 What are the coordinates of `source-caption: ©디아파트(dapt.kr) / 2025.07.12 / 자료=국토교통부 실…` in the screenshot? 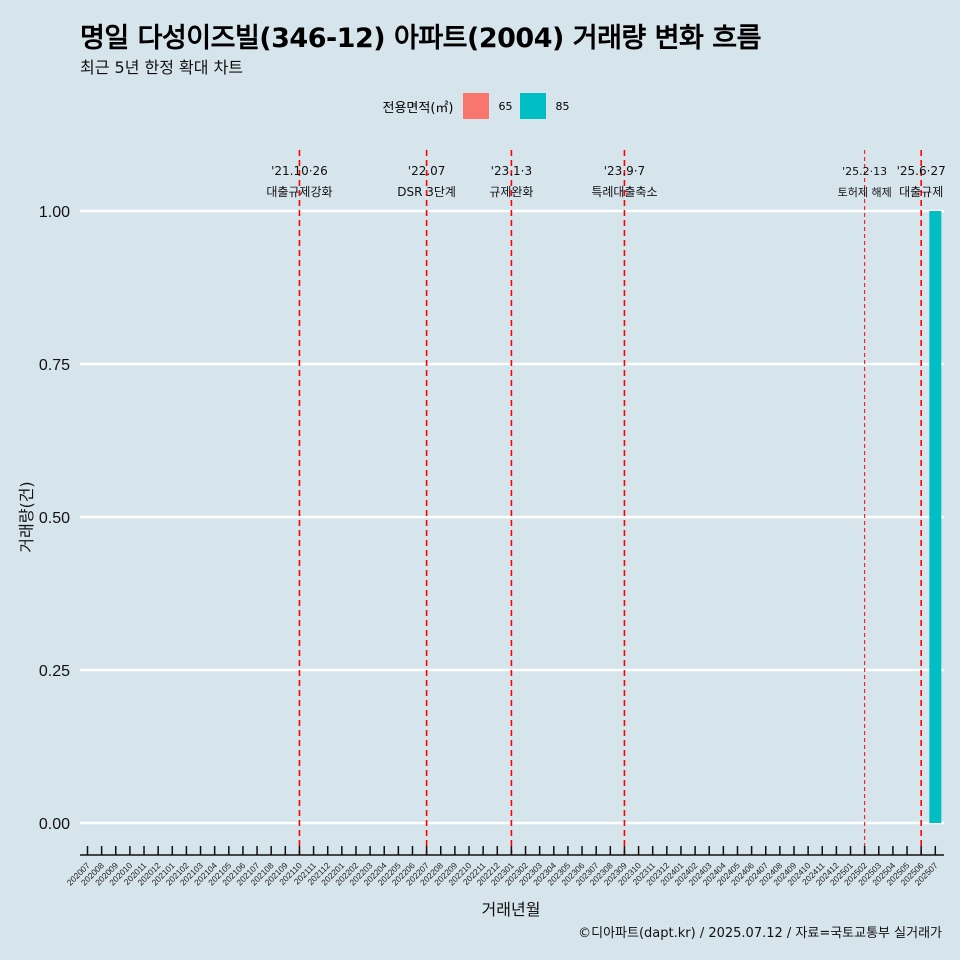 It's located at (760, 933).